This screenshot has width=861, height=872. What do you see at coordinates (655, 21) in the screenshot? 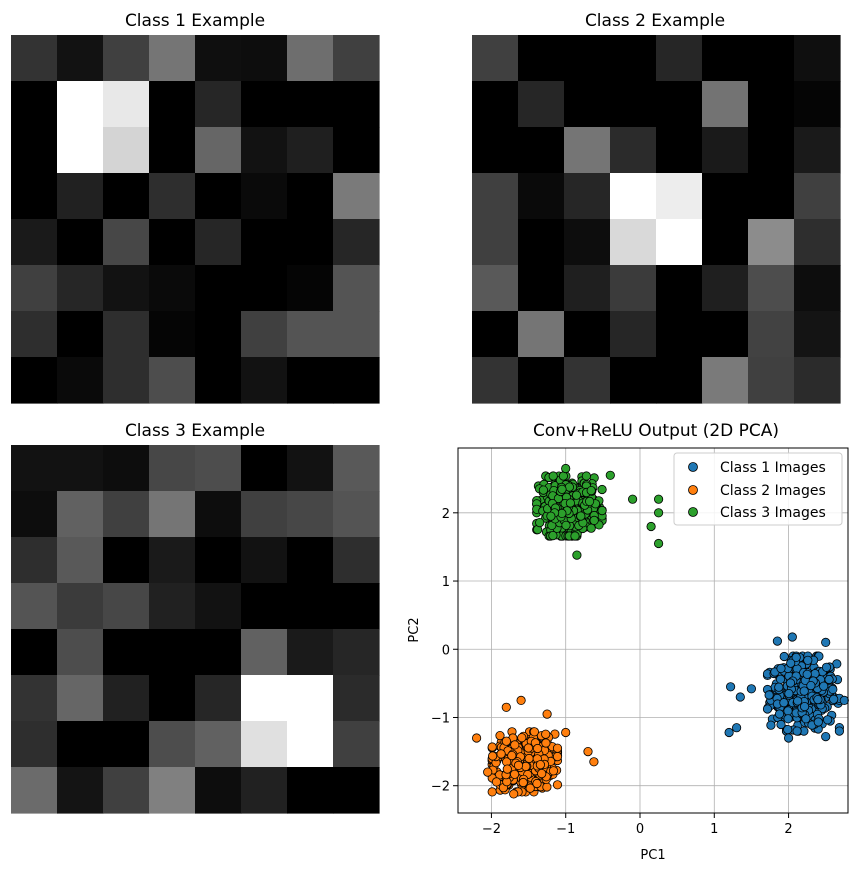
I see `heatmap-2-title: Class 2 Example` at bounding box center [655, 21].